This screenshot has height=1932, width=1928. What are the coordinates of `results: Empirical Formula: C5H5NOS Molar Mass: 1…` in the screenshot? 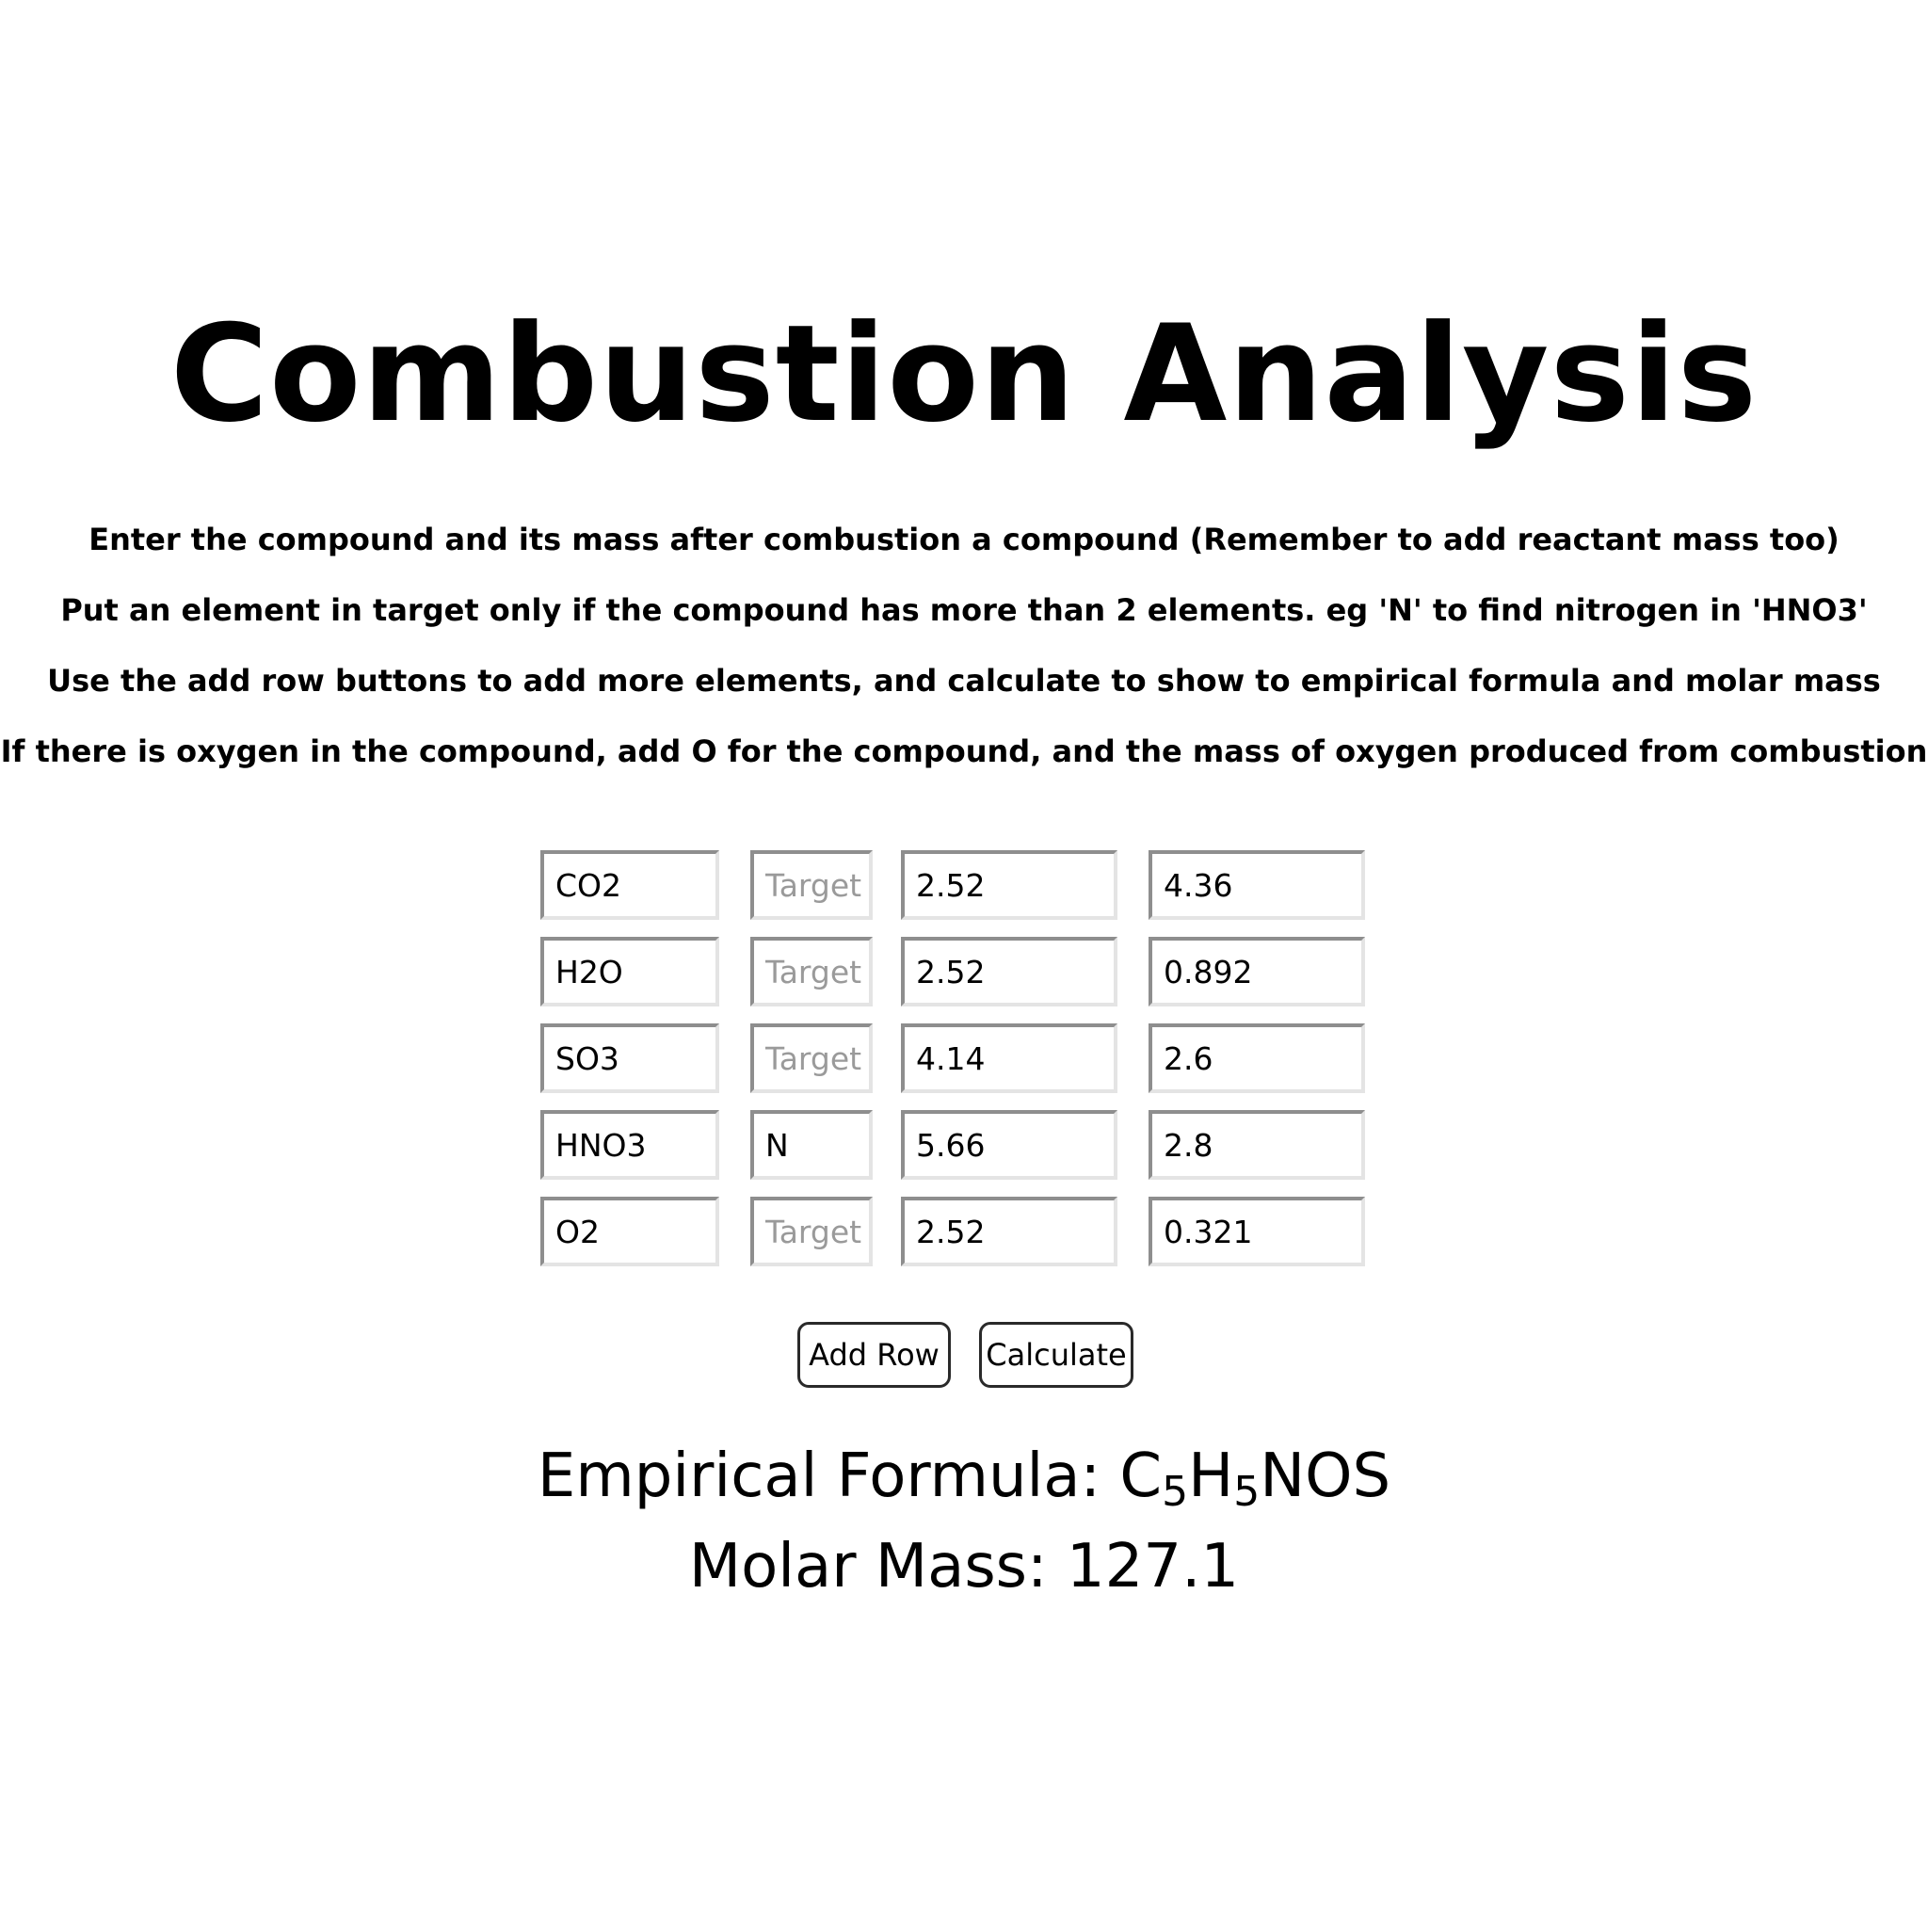 It's located at (964, 1521).